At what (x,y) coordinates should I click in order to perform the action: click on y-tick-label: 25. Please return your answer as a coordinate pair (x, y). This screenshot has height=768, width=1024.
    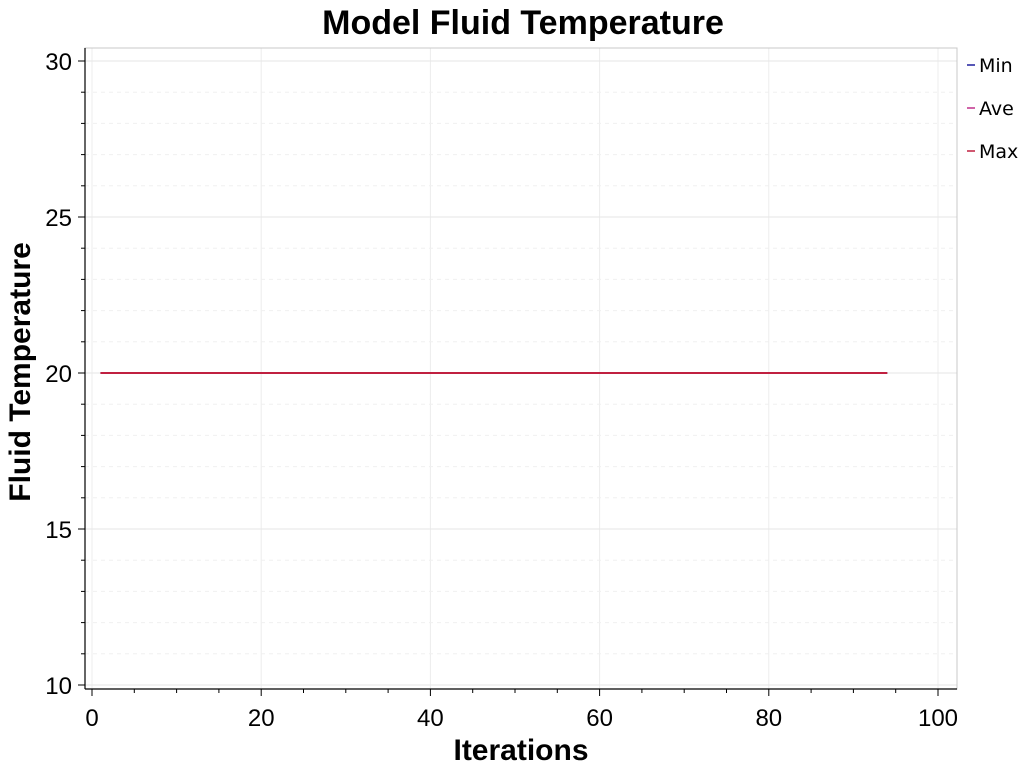
    Looking at the image, I should click on (58, 218).